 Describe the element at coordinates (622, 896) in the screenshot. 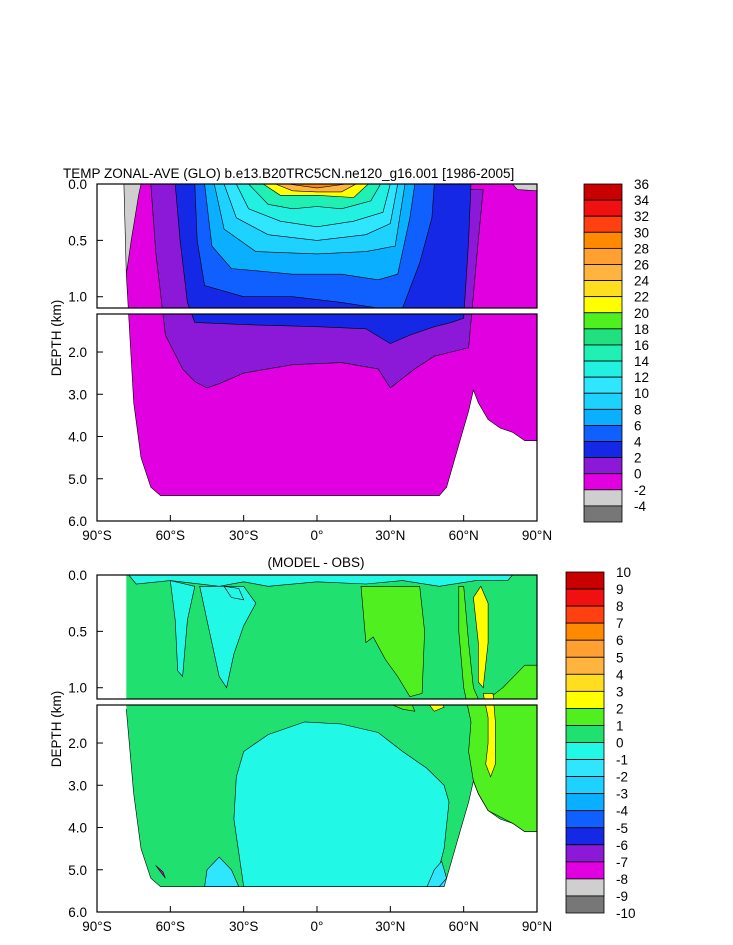

I see `bot-colorbar-label: -9` at that location.